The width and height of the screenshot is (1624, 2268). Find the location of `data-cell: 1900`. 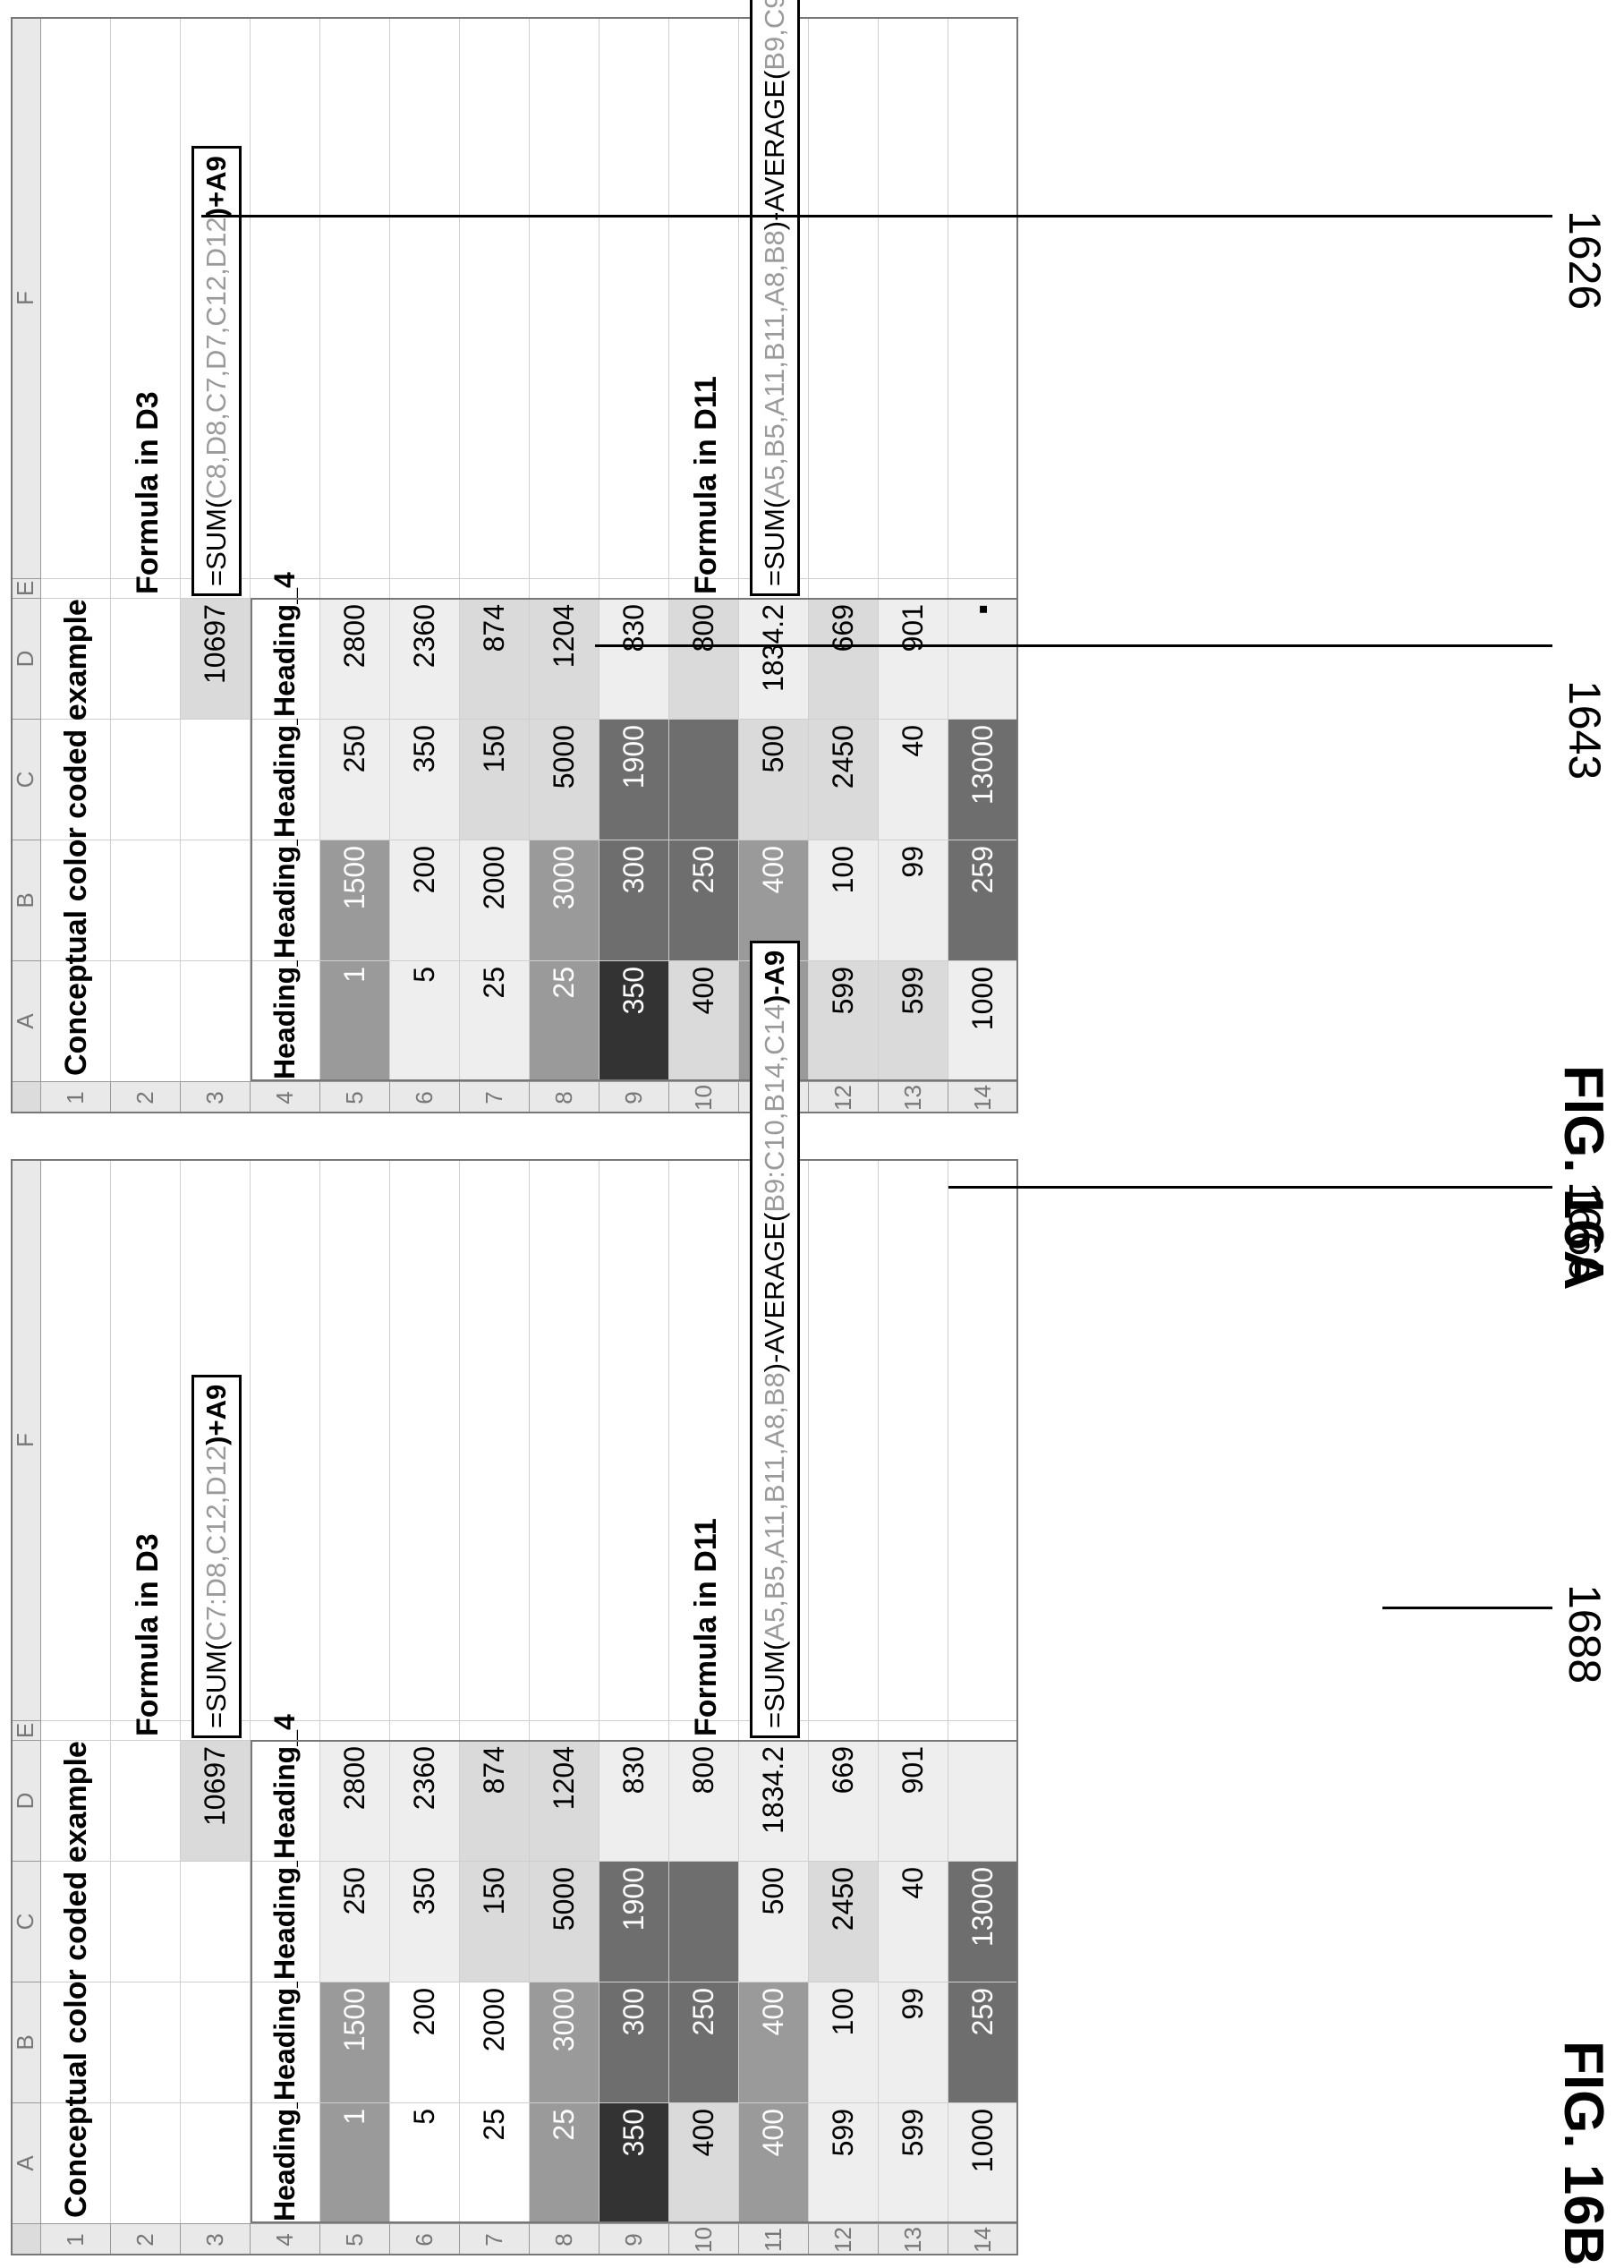

data-cell: 1900 is located at coordinates (634, 1922).